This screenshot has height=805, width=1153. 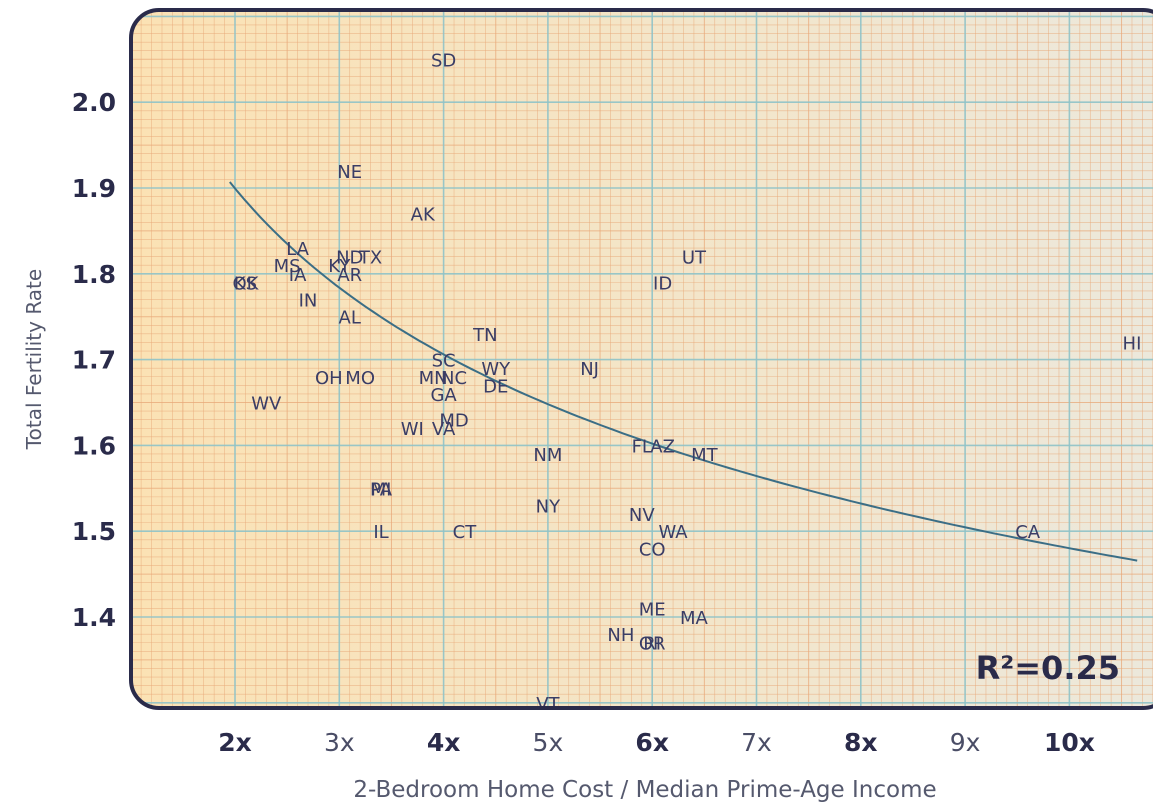 I want to click on y-tick-label: 1.8, so click(x=94, y=274).